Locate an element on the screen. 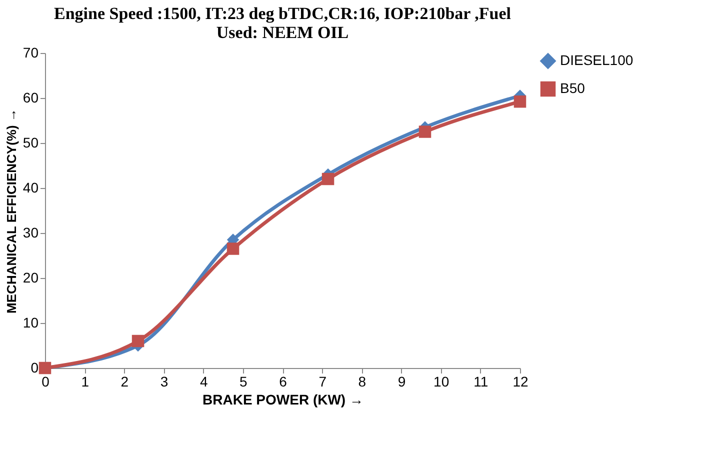 The image size is (724, 467). legend-label: B50 is located at coordinates (573, 88).